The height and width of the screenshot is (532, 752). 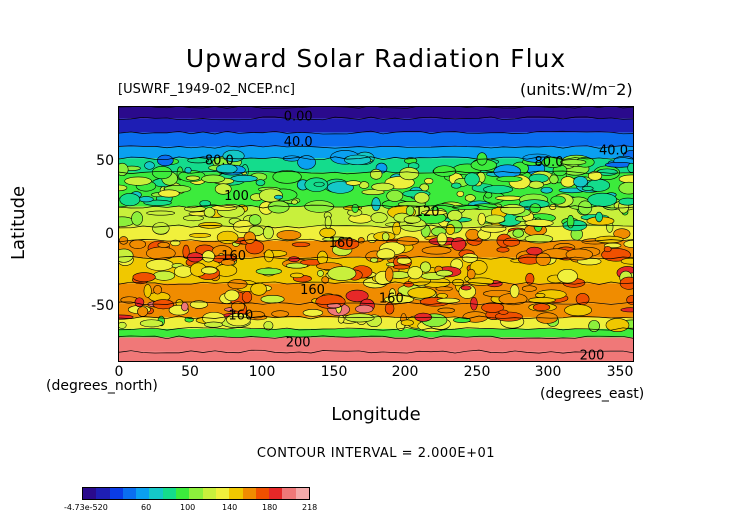 What do you see at coordinates (206, 89) in the screenshot?
I see `file-name-label: [USWRF_1949-02_NCEP.nc]` at bounding box center [206, 89].